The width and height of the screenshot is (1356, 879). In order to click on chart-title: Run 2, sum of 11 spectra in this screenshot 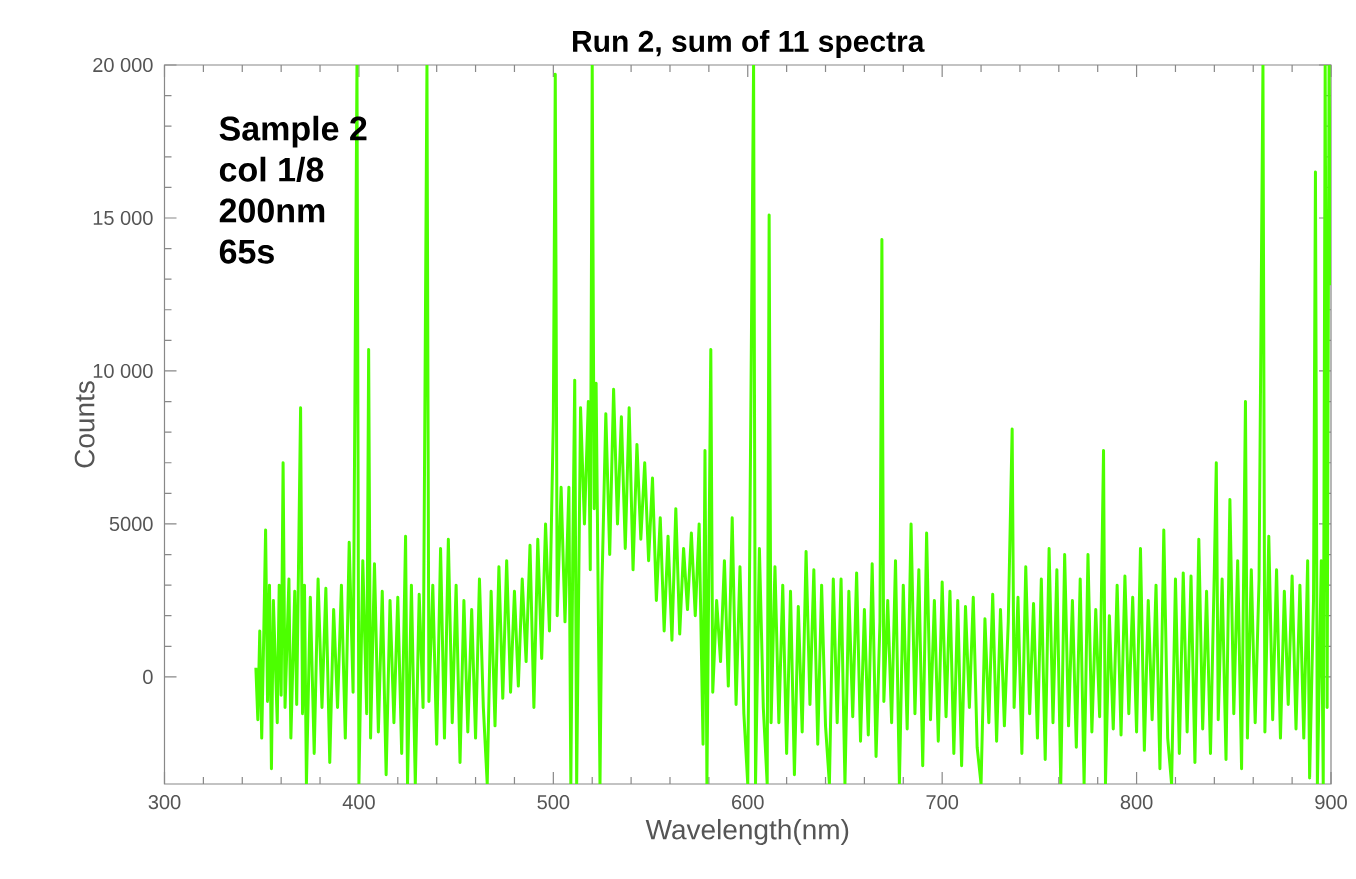, I will do `click(749, 43)`.